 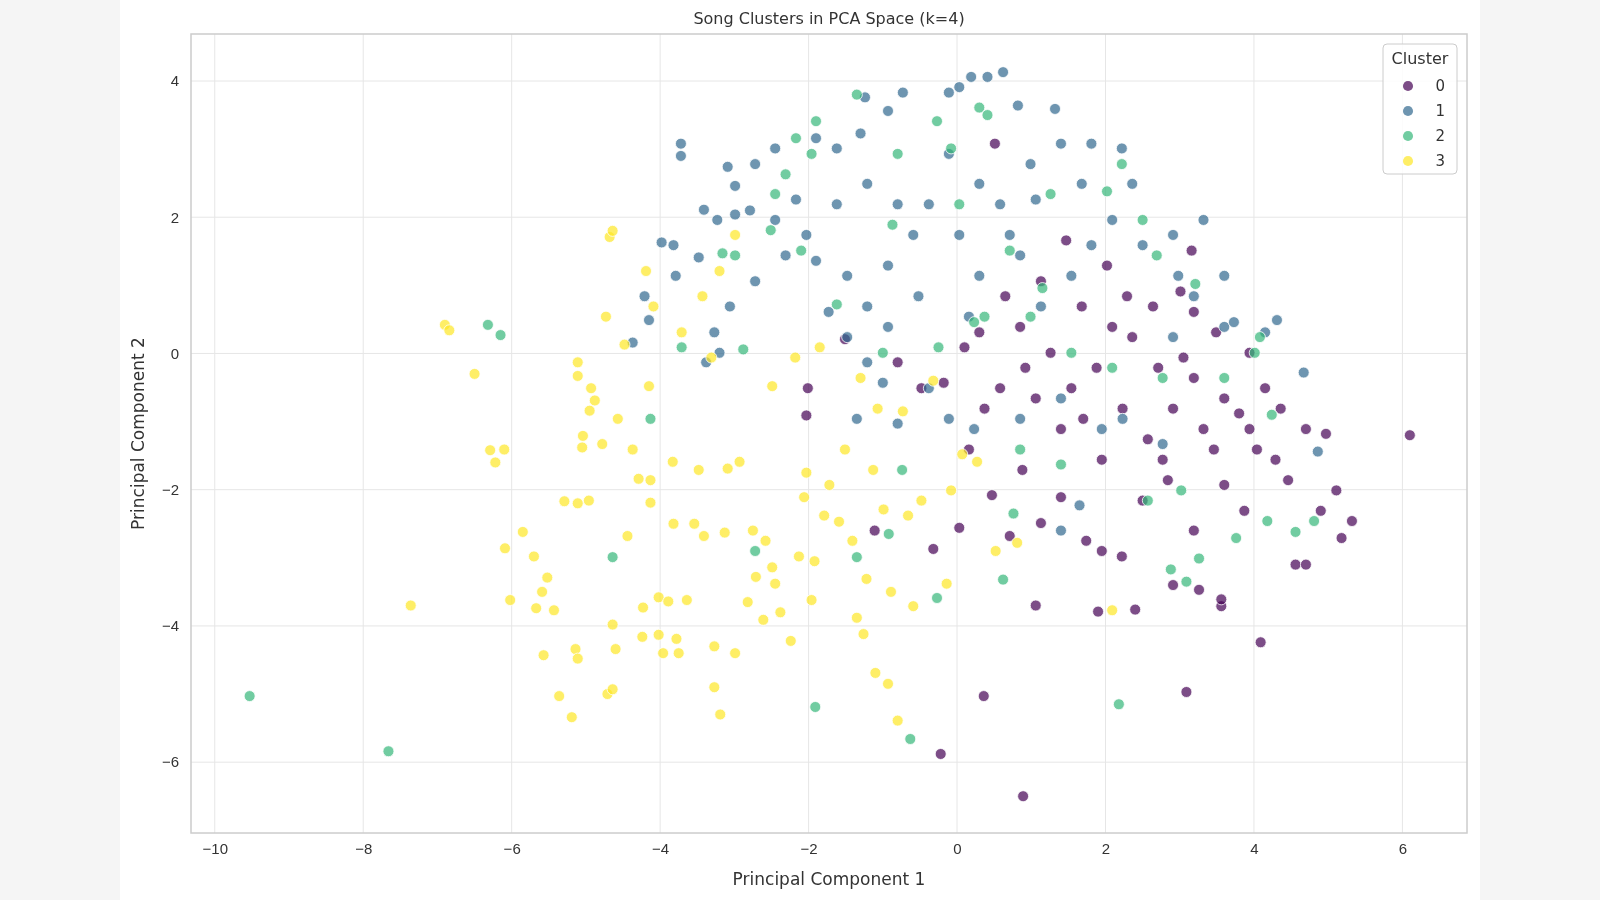 What do you see at coordinates (809, 848) in the screenshot?
I see `x-tick-label: −2` at bounding box center [809, 848].